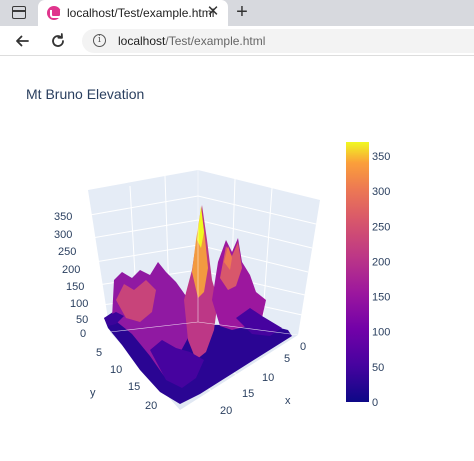 Image resolution: width=474 pixels, height=461 pixels. I want to click on url-text: localhost/Test/example.html, so click(191, 41).